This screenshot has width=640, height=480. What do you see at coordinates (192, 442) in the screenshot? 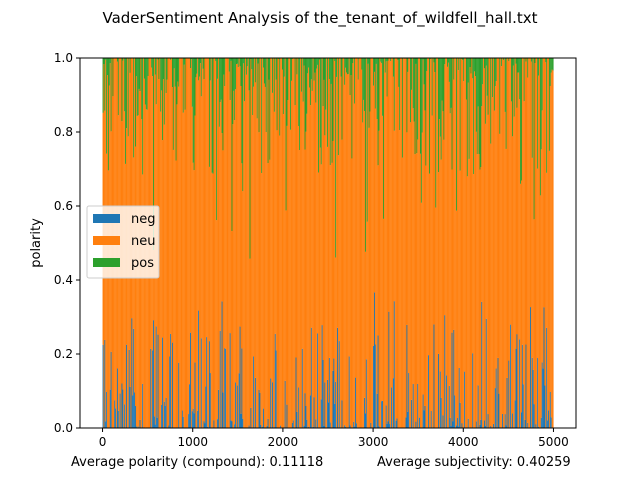
I see `x-tick-label: 1000` at bounding box center [192, 442].